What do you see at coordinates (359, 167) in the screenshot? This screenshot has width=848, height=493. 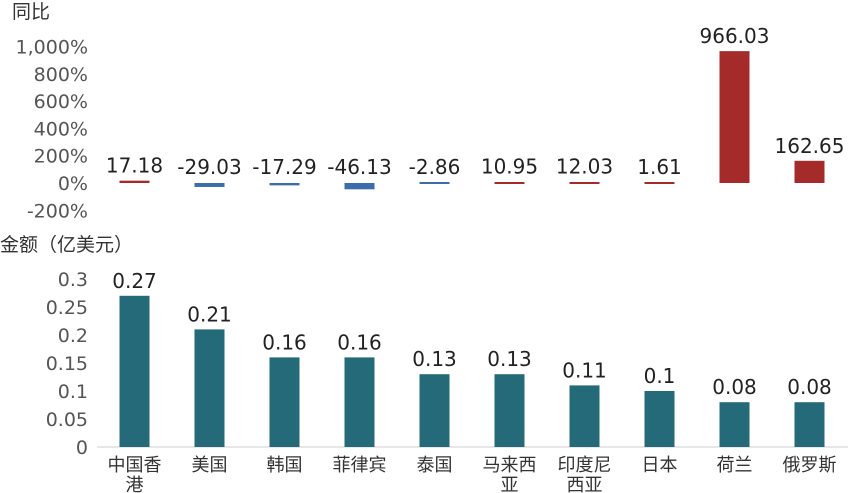 I see `top-data-label: -46.13` at bounding box center [359, 167].